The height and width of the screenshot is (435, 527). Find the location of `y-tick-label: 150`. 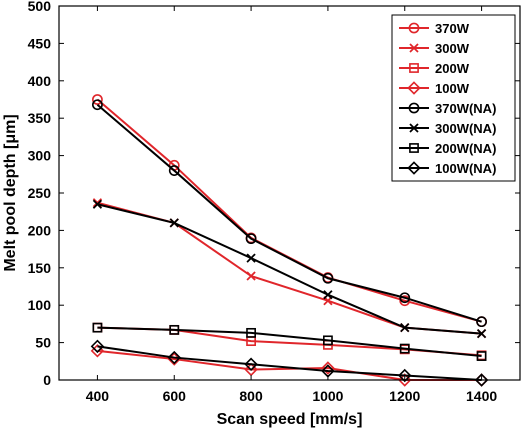

y-tick-label: 150 is located at coordinates (40, 268).